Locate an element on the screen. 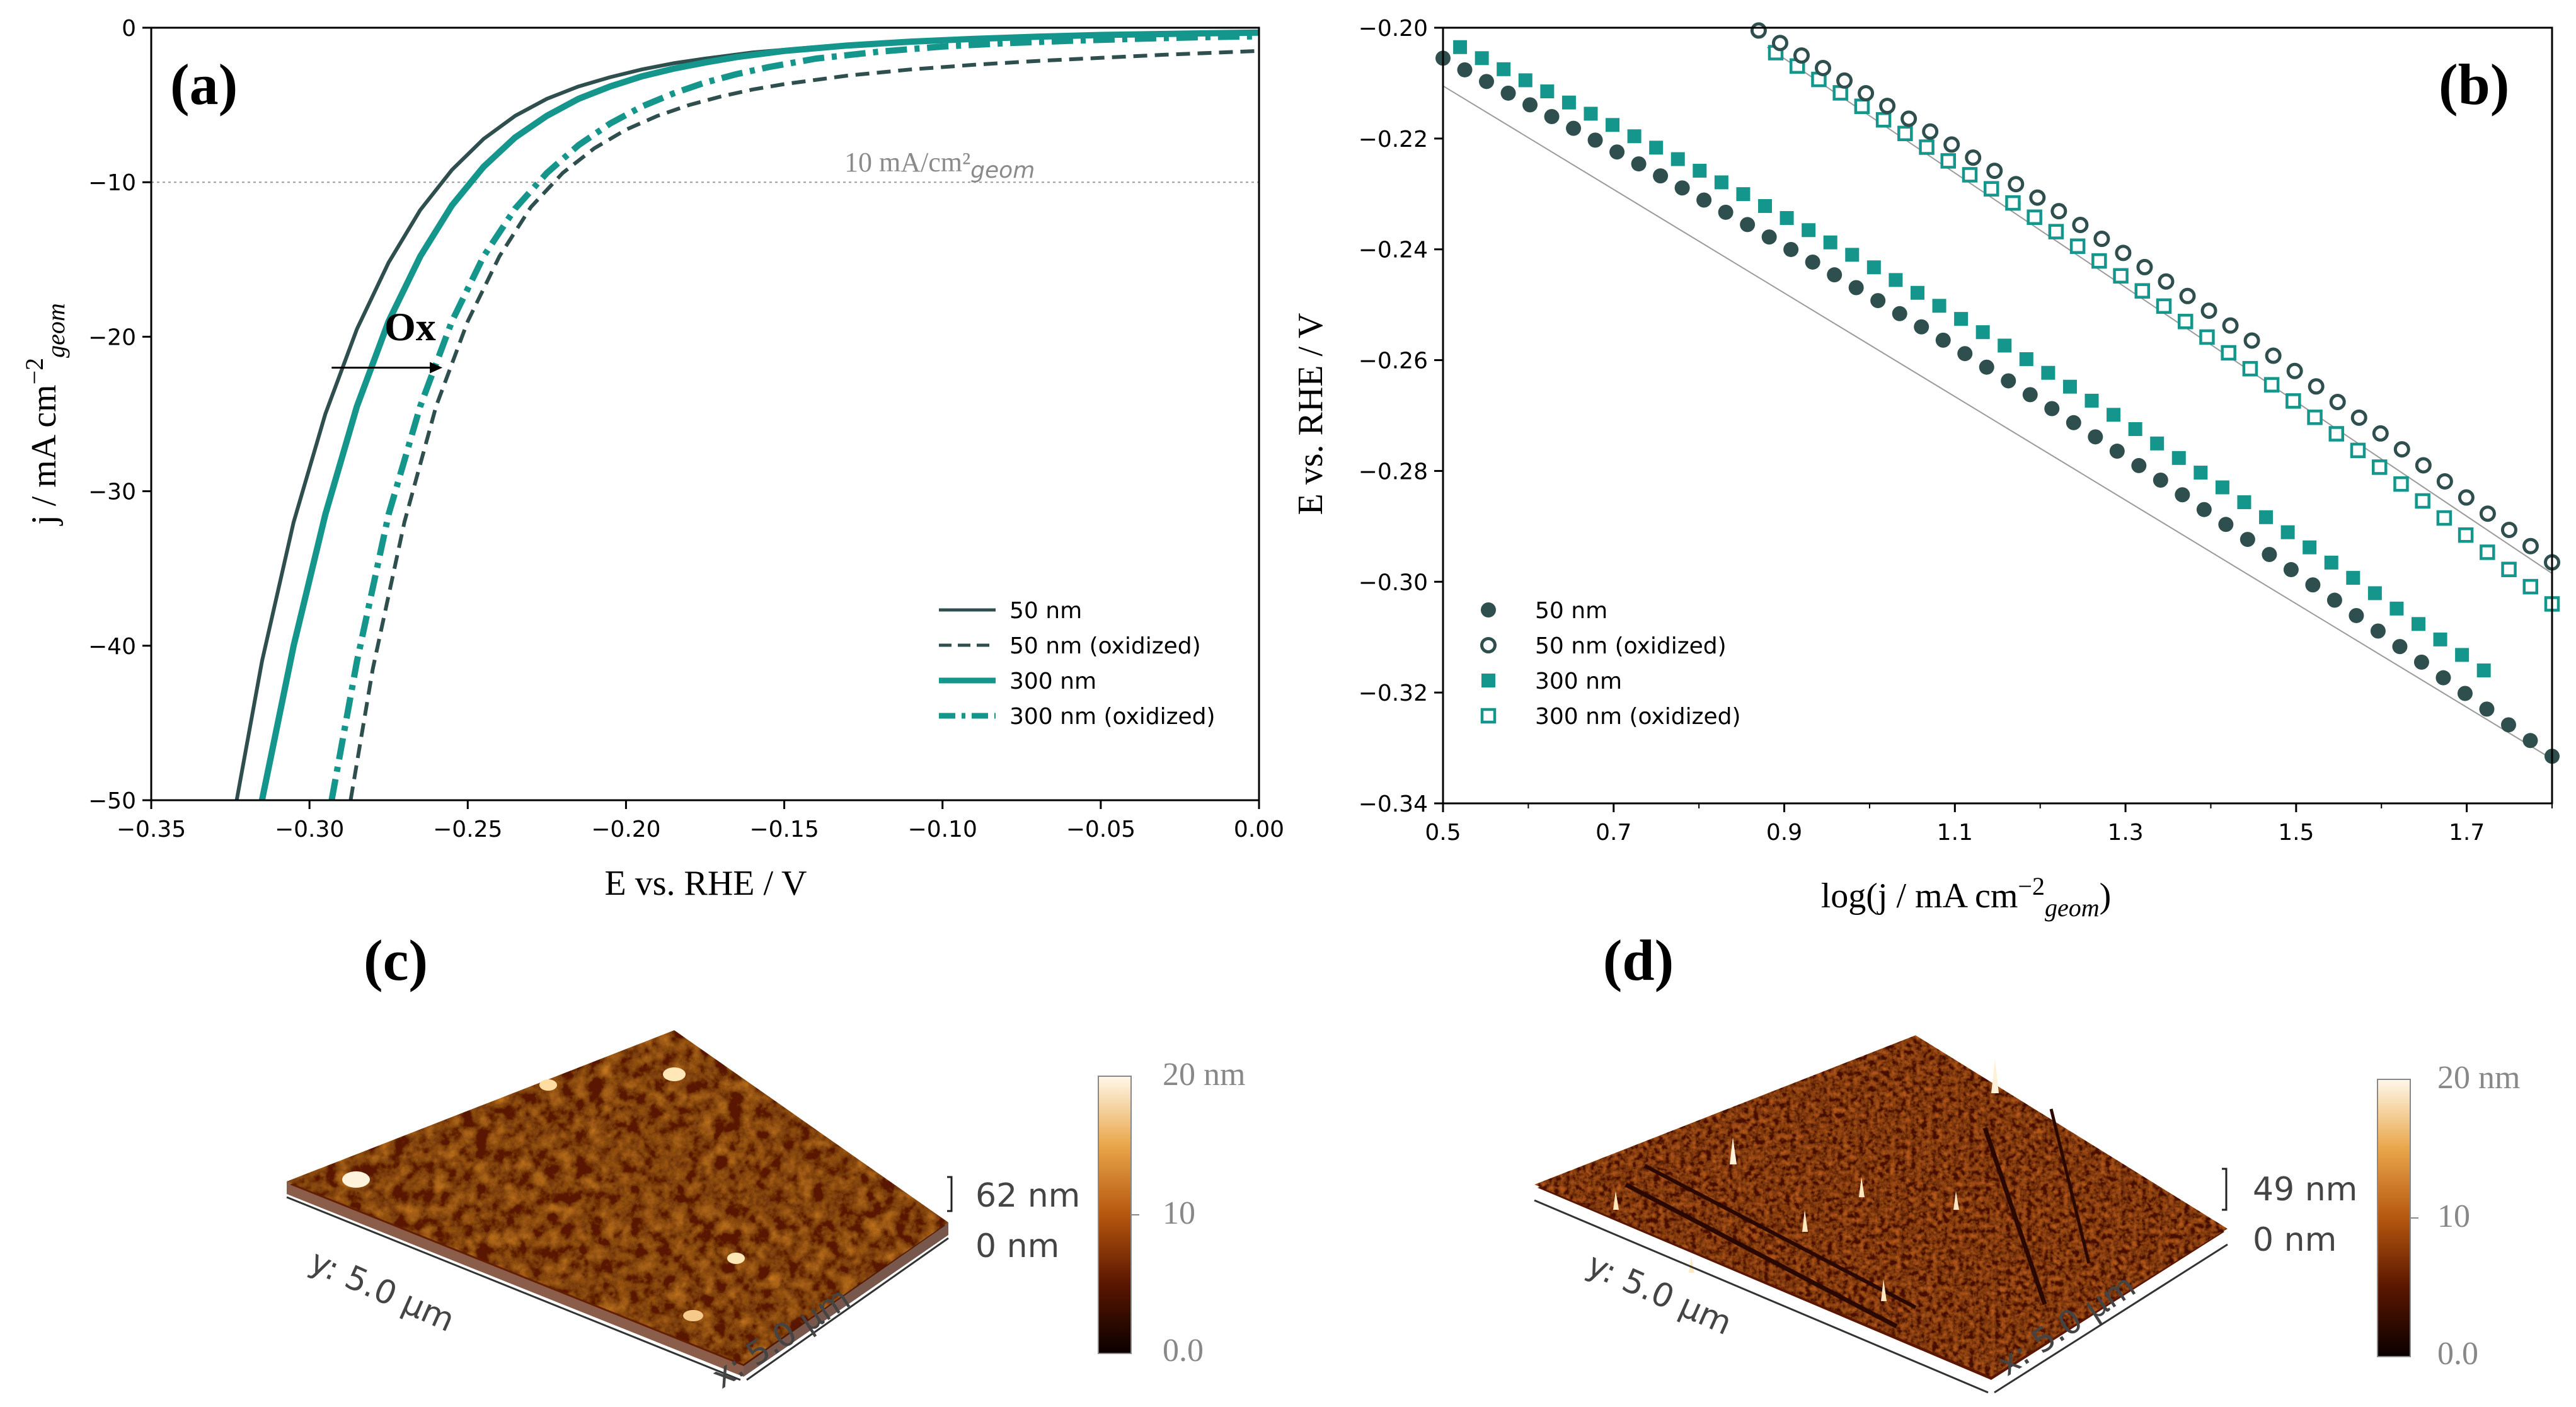  afm-surface-c is located at coordinates (617, 1197).